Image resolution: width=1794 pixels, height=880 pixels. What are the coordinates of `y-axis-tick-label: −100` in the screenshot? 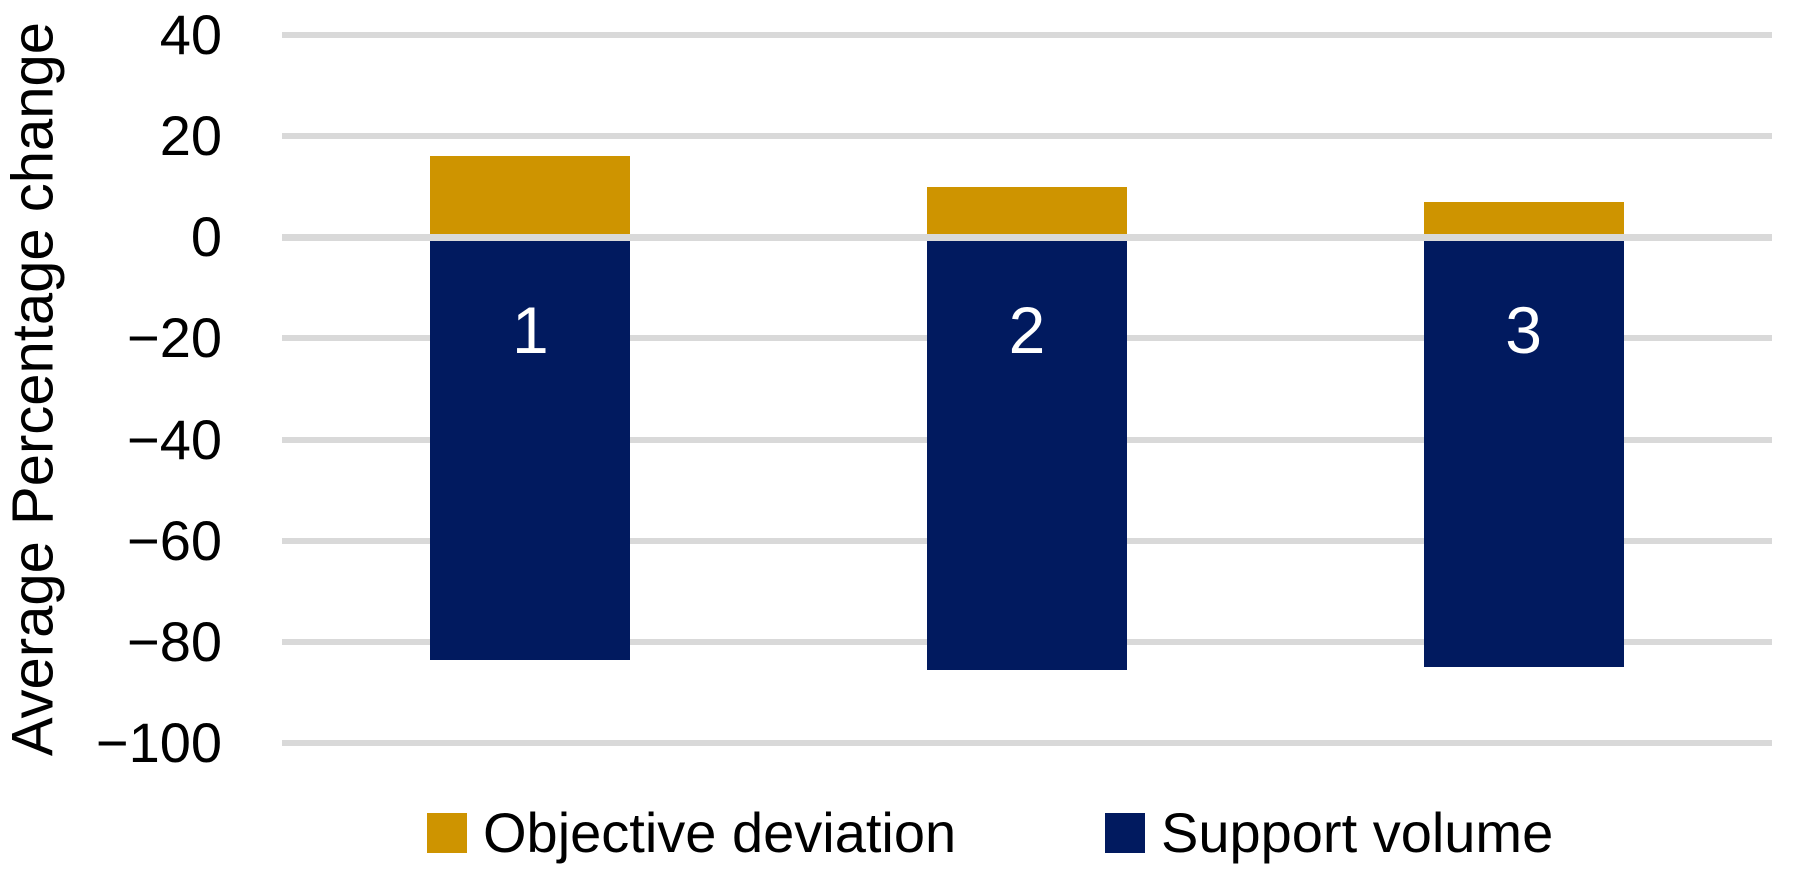 It's located at (158, 742).